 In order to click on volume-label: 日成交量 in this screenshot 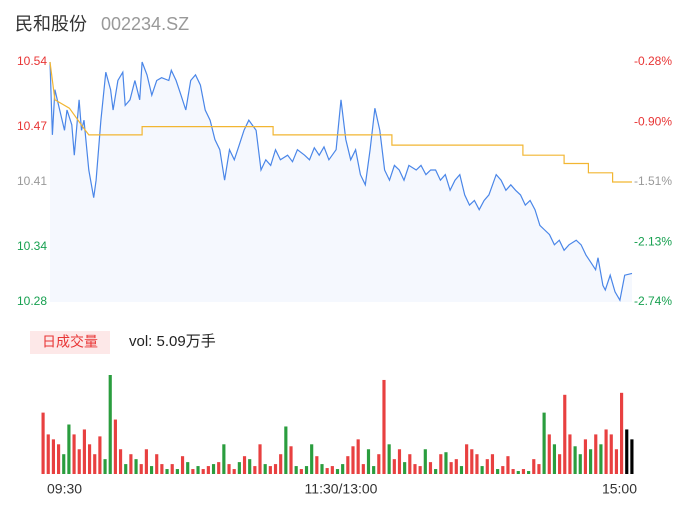, I will do `click(70, 342)`.